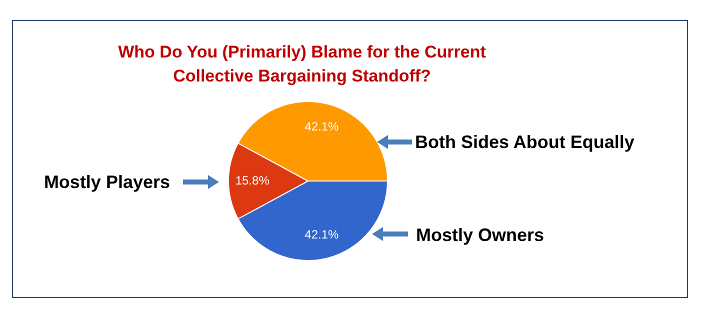 Image resolution: width=703 pixels, height=321 pixels. Describe the element at coordinates (480, 235) in the screenshot. I see `slice-label: Mostly Owners` at that location.